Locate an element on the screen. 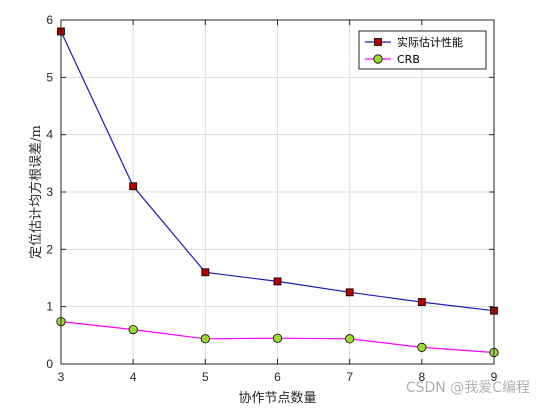 Image resolution: width=536 pixels, height=409 pixels. x-tick-label: 3 is located at coordinates (61, 377).